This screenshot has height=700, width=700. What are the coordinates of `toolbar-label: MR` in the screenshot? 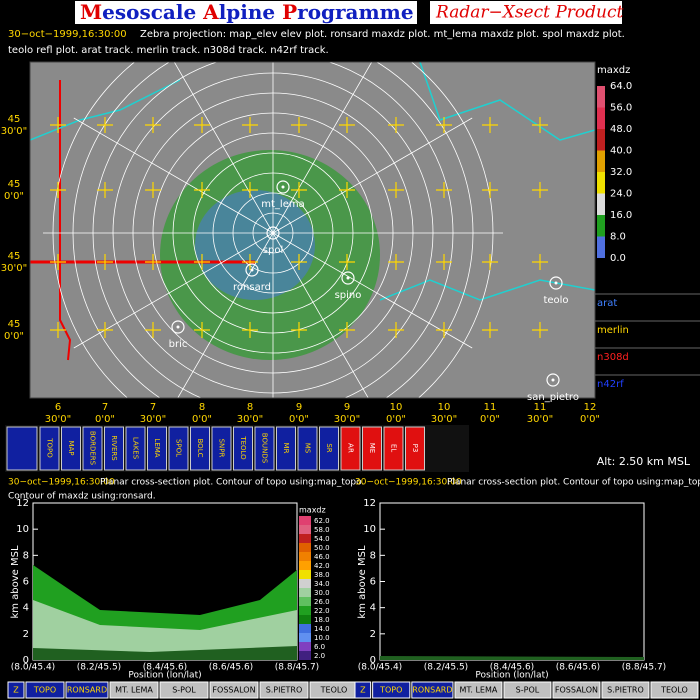 It's located at (286, 448).